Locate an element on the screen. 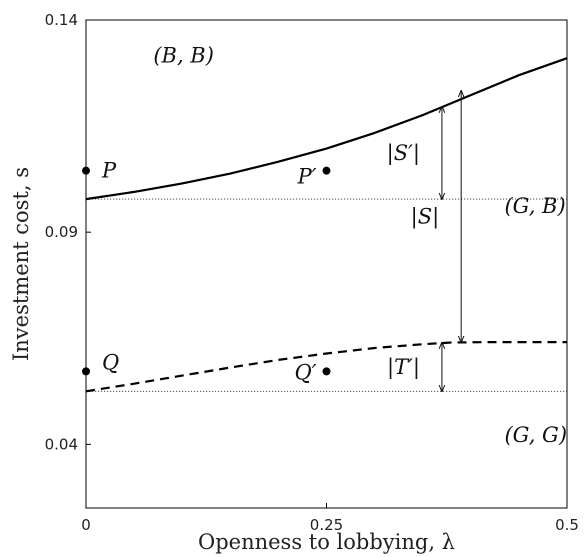 The height and width of the screenshot is (557, 584). y-tick-label-2: 0.14 is located at coordinates (61, 20).